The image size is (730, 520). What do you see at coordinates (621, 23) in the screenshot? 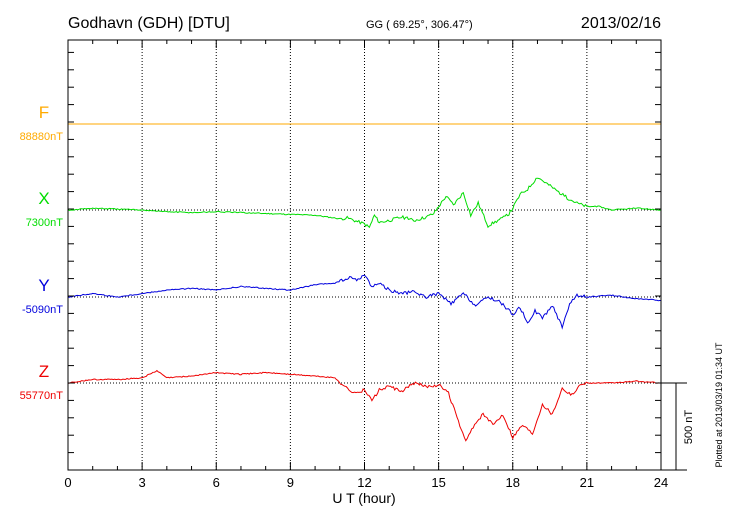
I see `chart-date: 2013/02/16` at bounding box center [621, 23].